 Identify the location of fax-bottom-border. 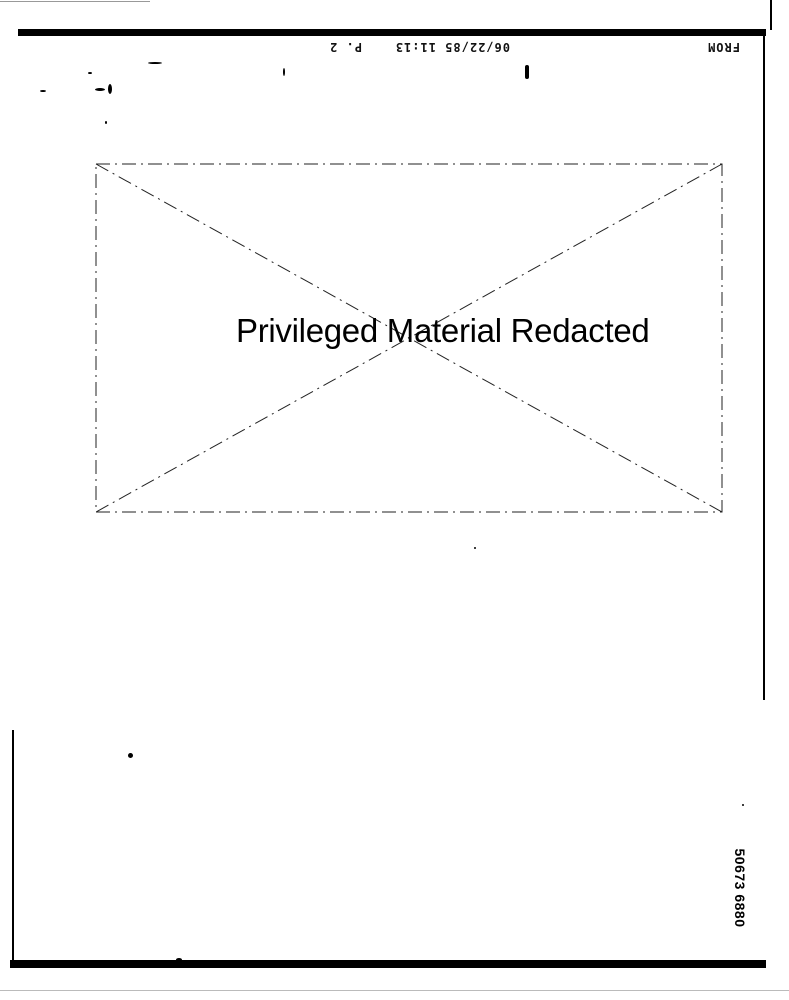
(388, 964).